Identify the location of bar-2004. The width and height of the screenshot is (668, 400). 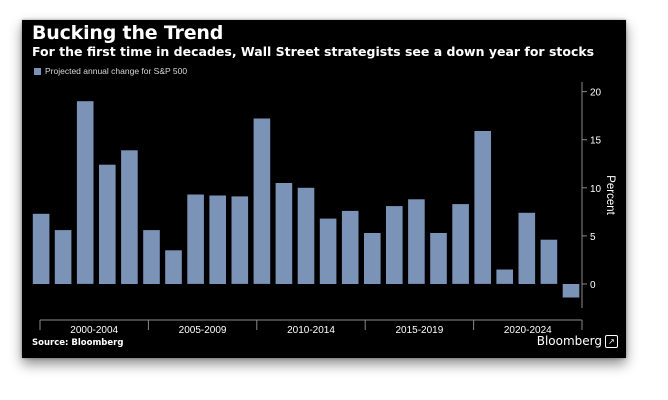
(129, 217).